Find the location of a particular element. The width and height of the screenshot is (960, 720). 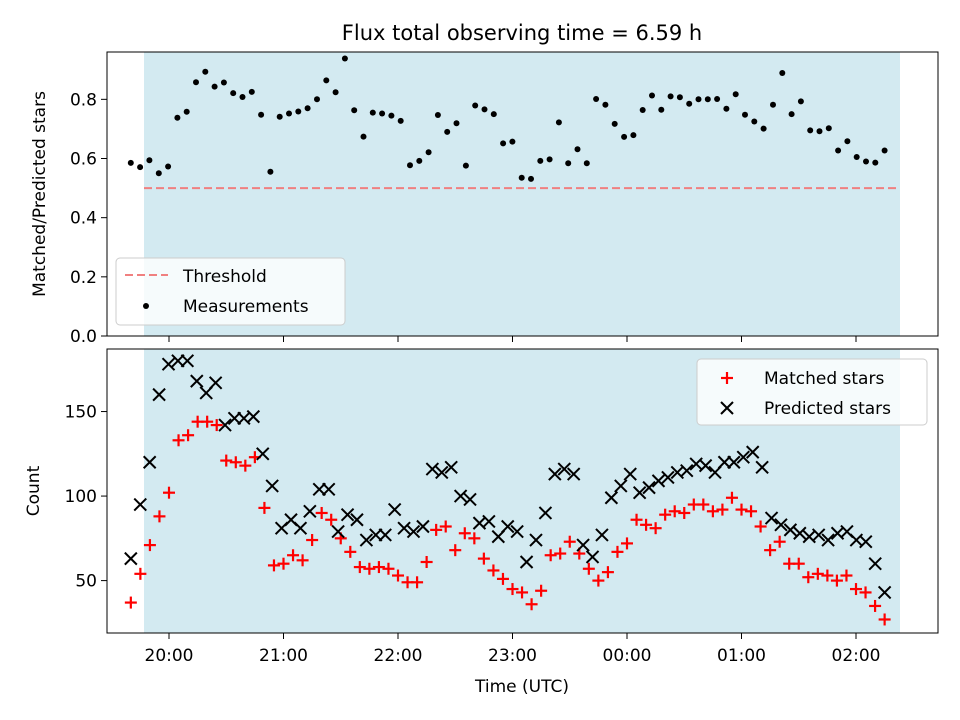

top-y-ticks: 0.0 0.2 0.4 0.6 0.8 is located at coordinates (88, 218).